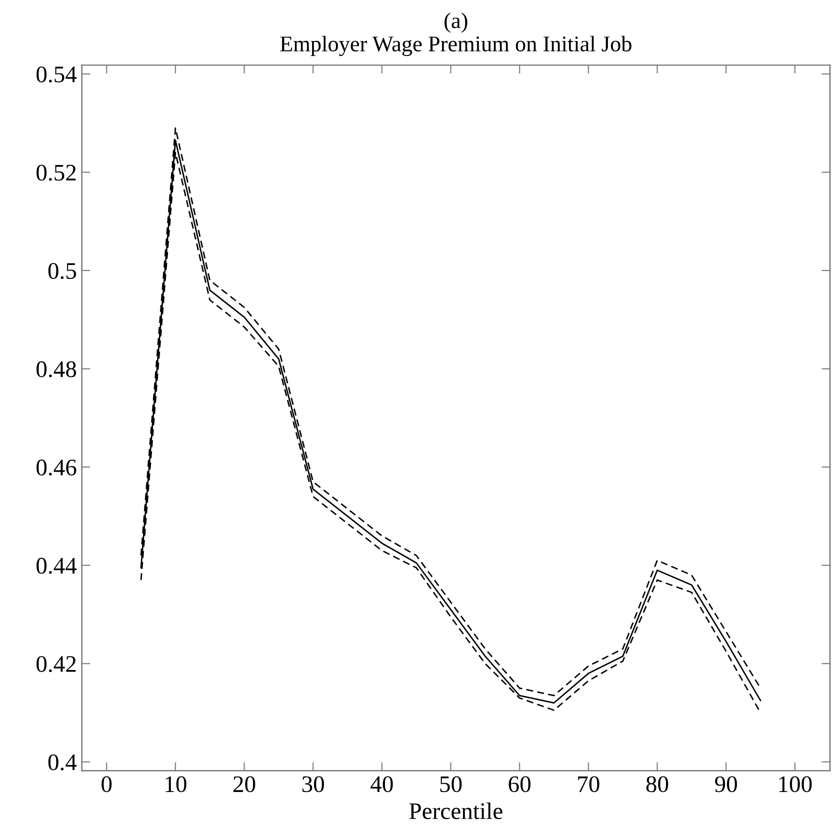  I want to click on y-tick-label: 0.52, so click(56, 172).